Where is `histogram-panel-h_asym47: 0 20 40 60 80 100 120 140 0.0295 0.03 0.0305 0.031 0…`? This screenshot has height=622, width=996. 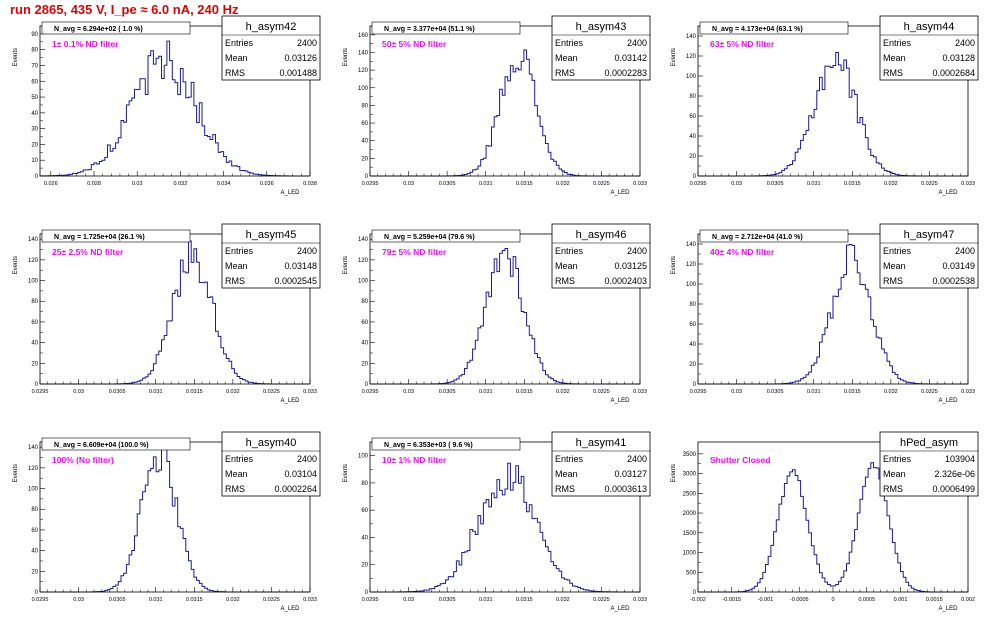
histogram-panel-h_asym47: 0 20 40 60 80 100 120 140 0.0295 0.03 0.0305 0.031 0… is located at coordinates (825, 313).